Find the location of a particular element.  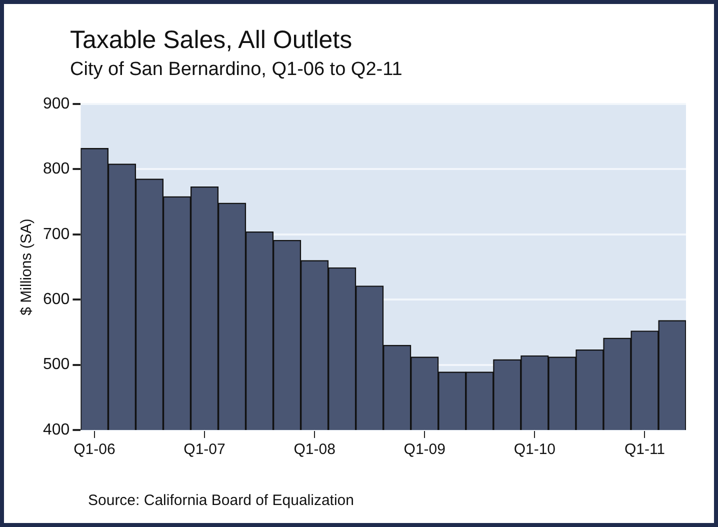

y-tick-label: 700 is located at coordinates (56, 234).